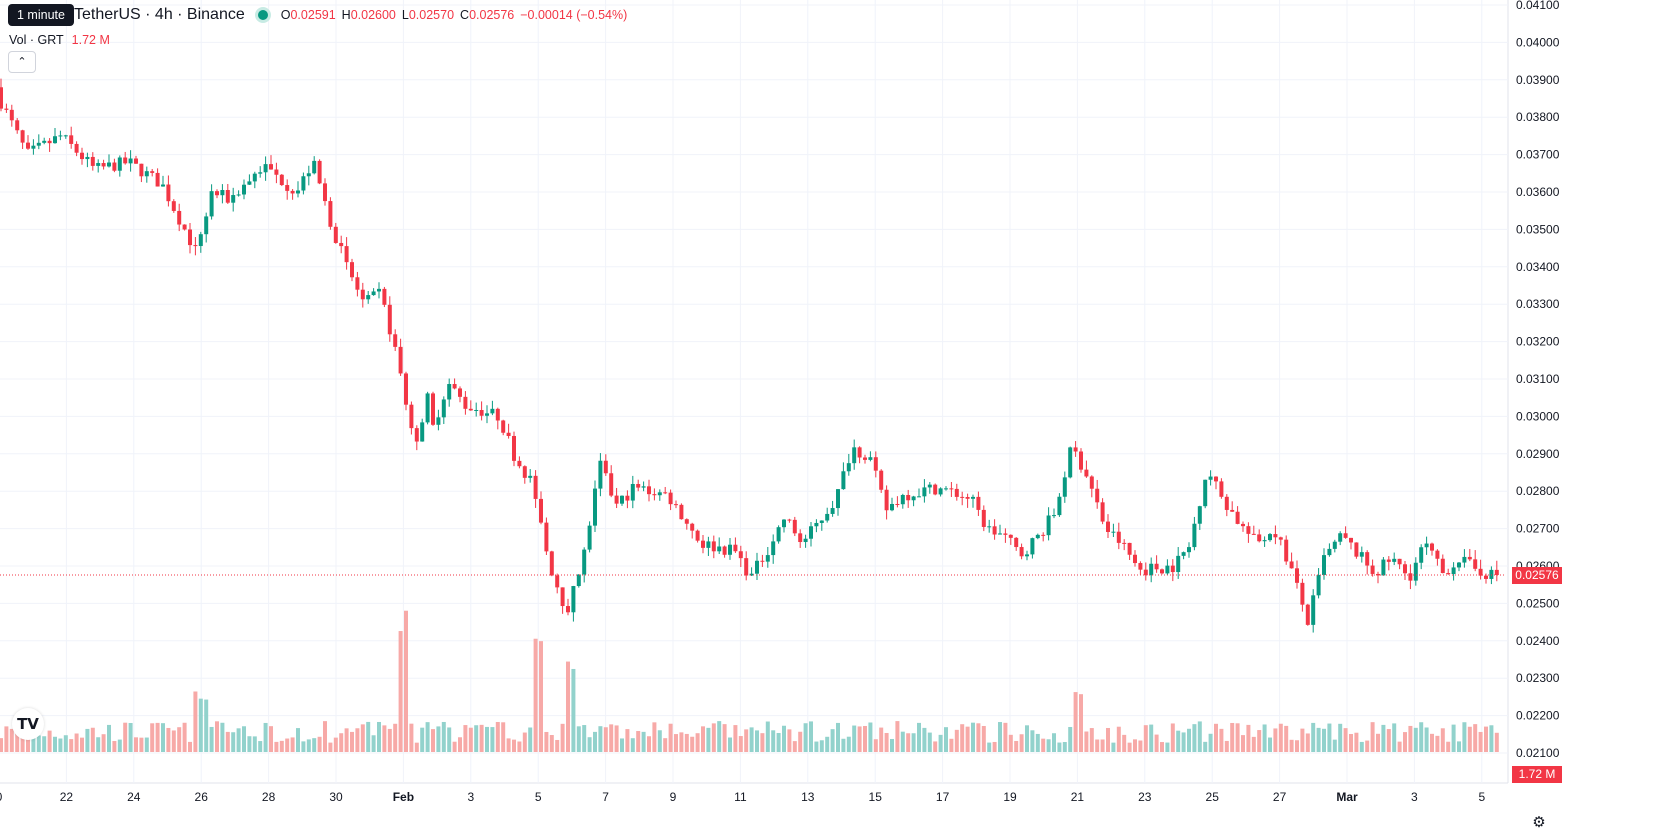  Describe the element at coordinates (22, 62) in the screenshot. I see `collapse-legend-button: ⌃` at that location.